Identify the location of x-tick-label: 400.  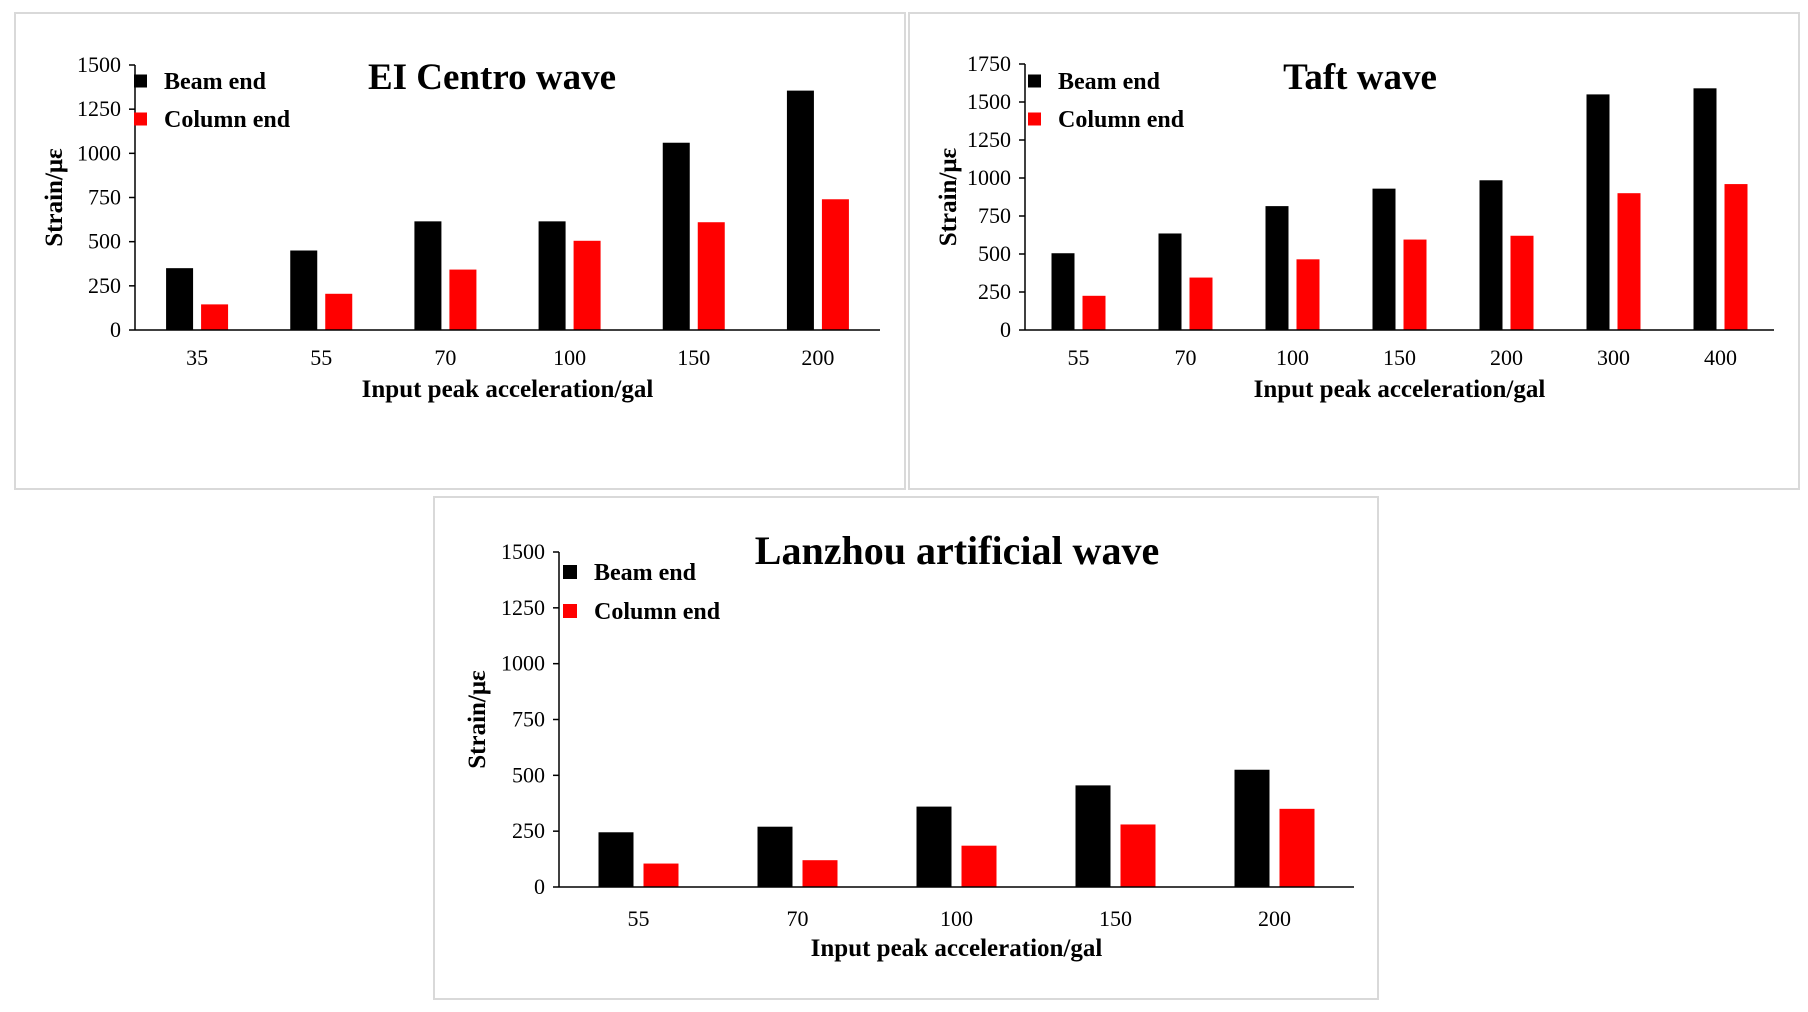
(1720, 357).